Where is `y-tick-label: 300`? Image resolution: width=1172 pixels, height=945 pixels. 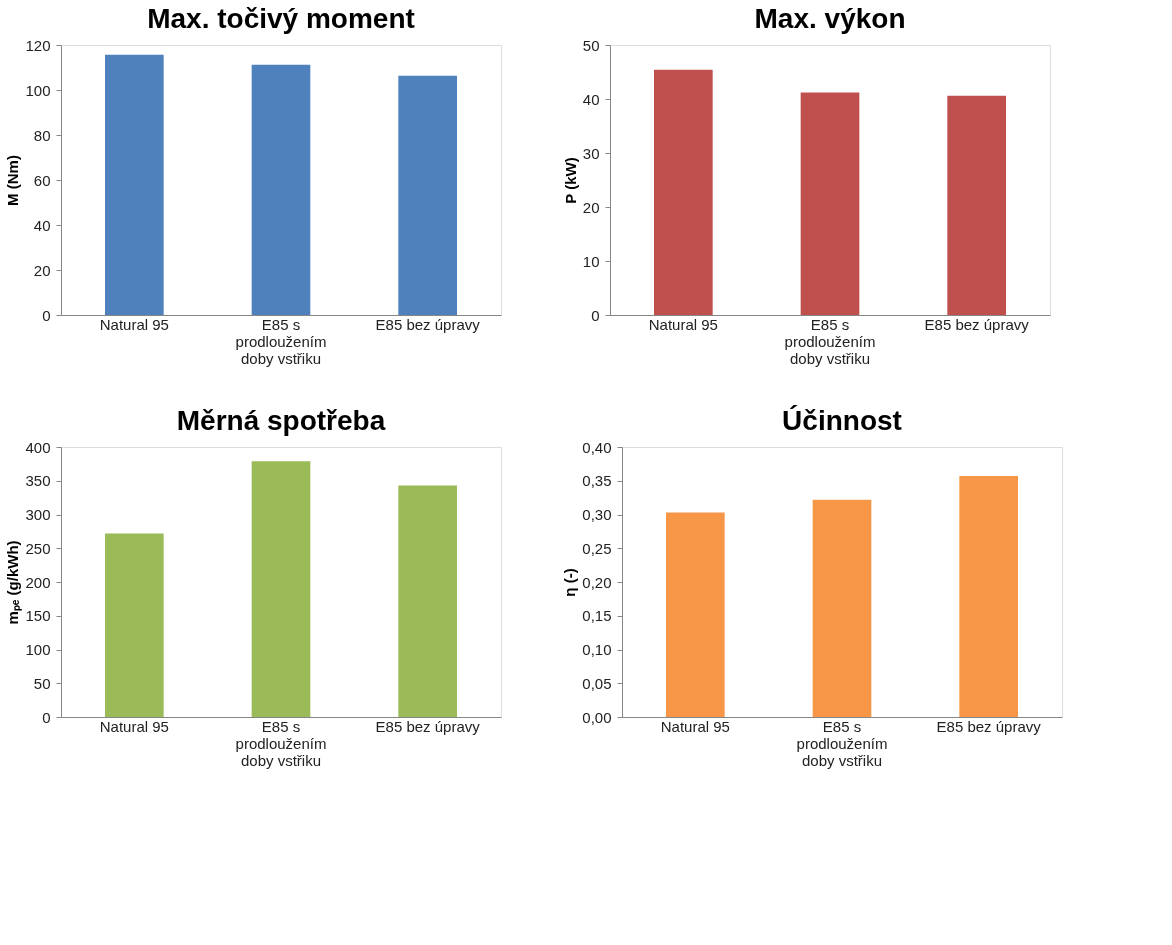
y-tick-label: 300 is located at coordinates (38, 514).